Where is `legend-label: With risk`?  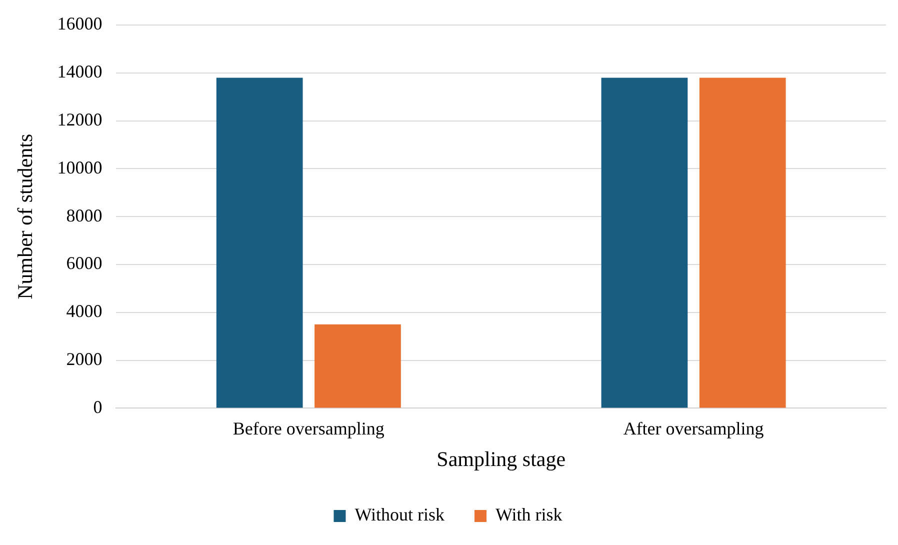
legend-label: With risk is located at coordinates (529, 514).